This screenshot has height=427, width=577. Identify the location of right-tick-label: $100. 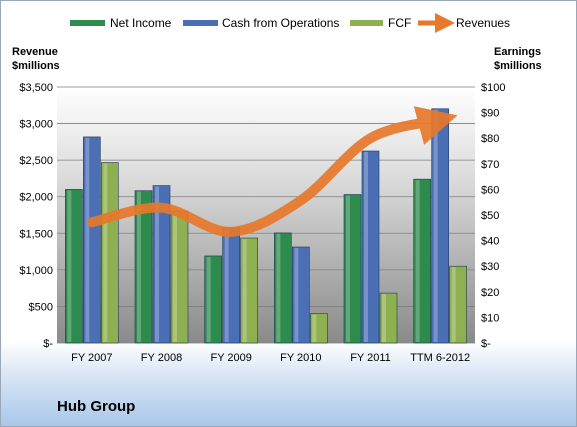
(493, 88).